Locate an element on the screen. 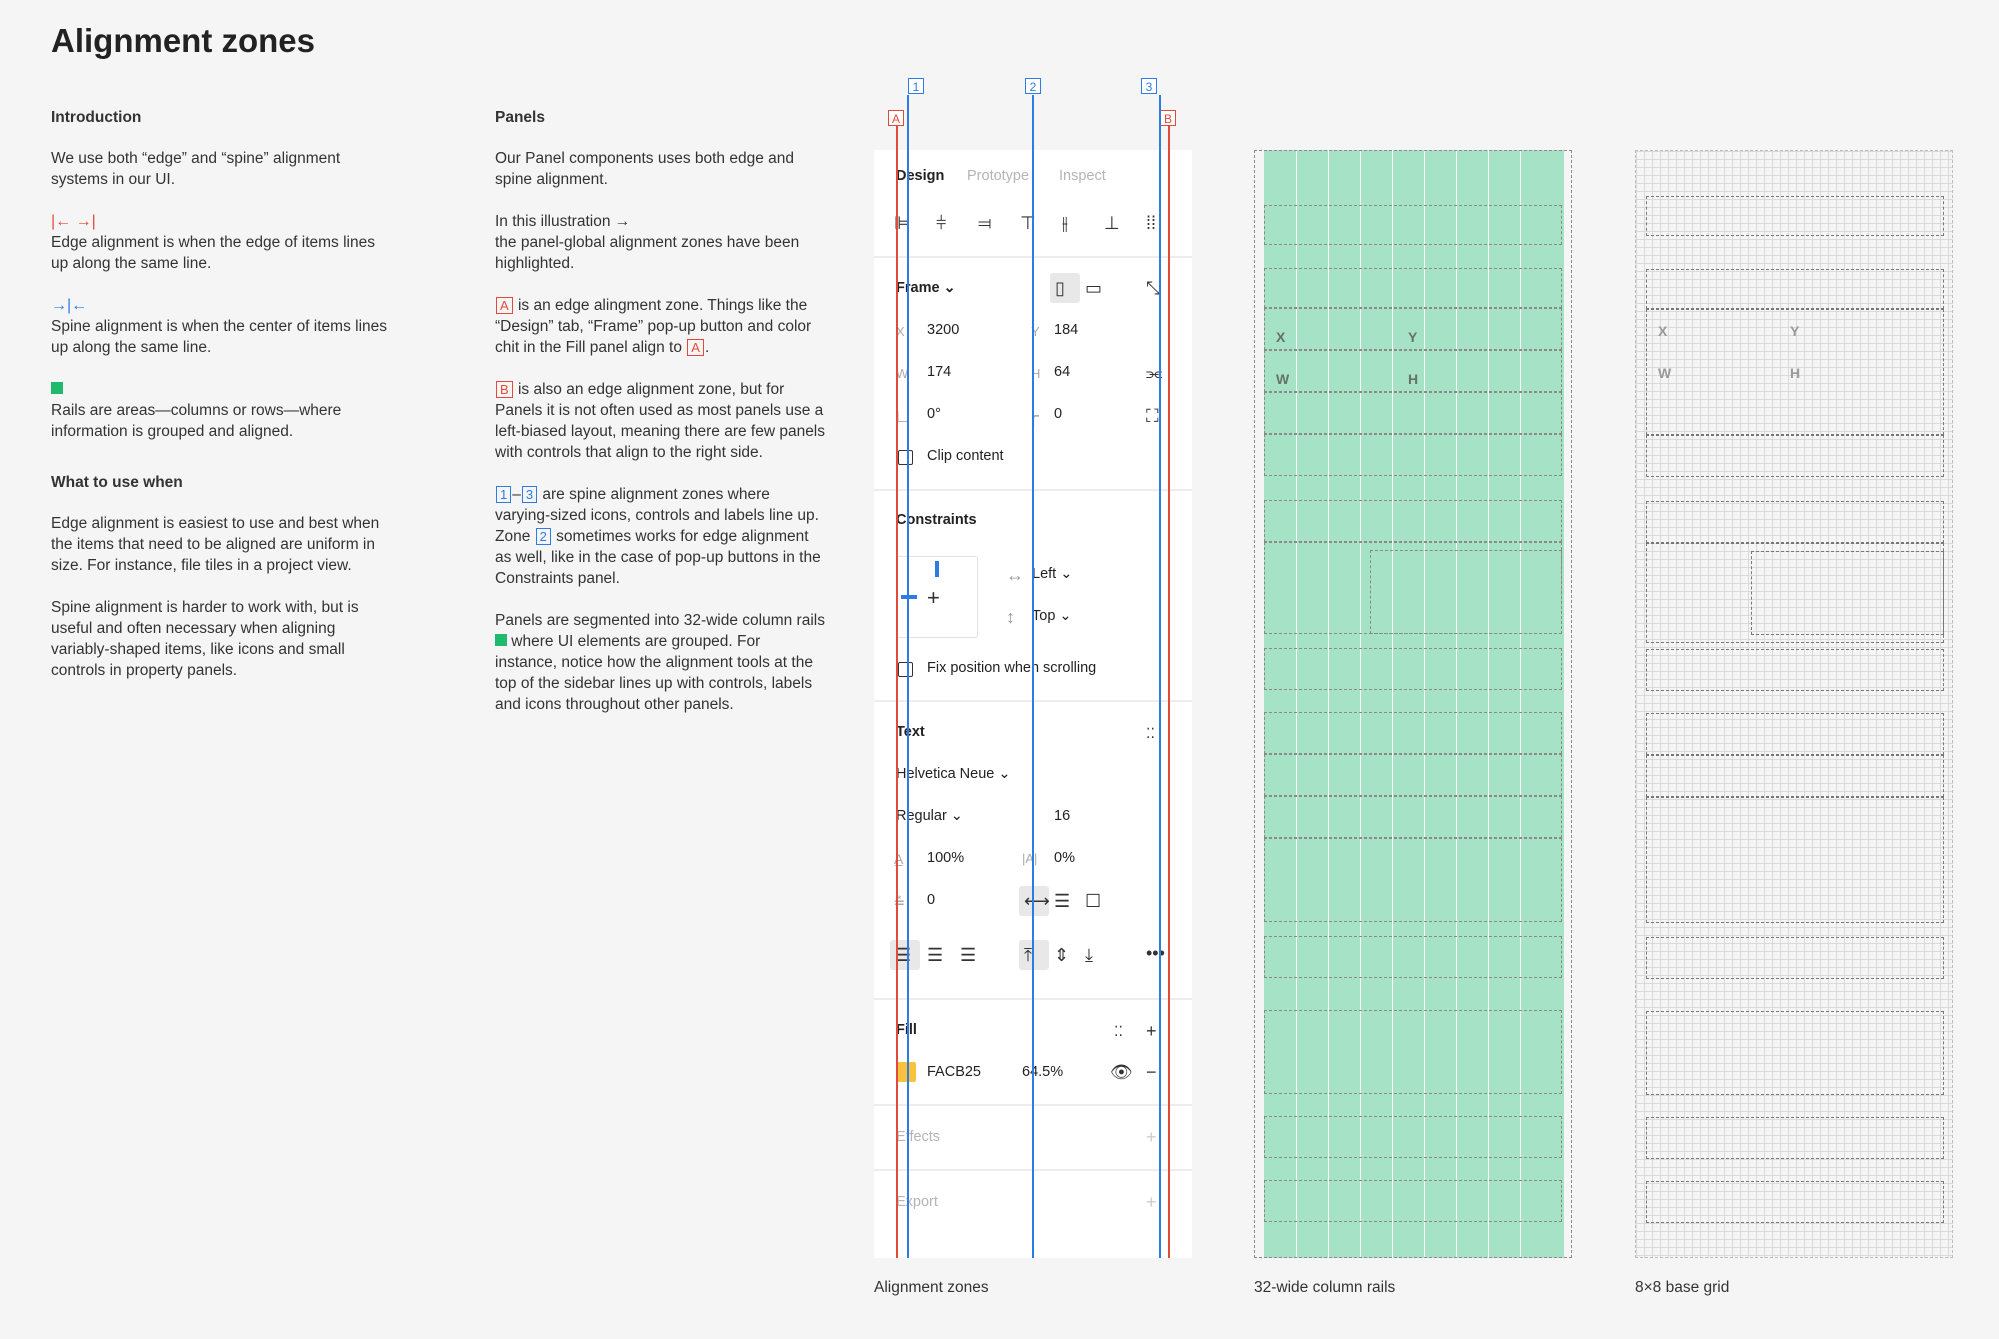 The image size is (1999, 1339). tab-inspect: Inspect is located at coordinates (1082, 176).